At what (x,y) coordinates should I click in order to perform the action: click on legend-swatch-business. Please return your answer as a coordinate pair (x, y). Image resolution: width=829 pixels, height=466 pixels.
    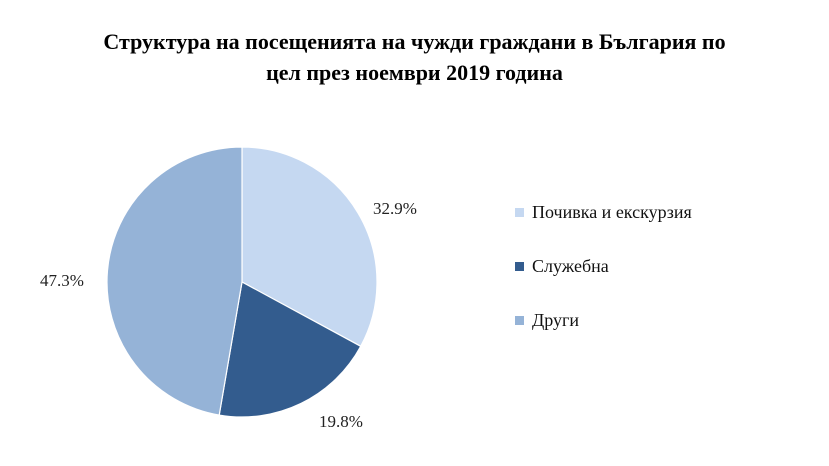
    Looking at the image, I should click on (519, 266).